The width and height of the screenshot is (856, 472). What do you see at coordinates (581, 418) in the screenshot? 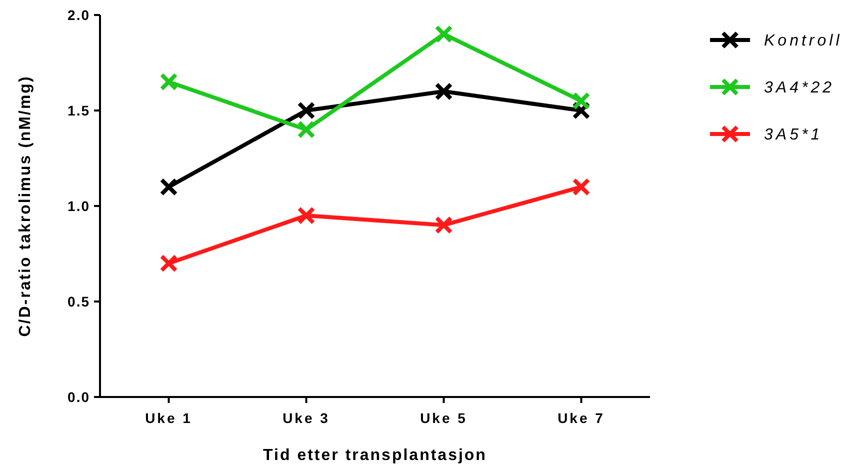
I see `x-tick-label: Uke 7` at bounding box center [581, 418].